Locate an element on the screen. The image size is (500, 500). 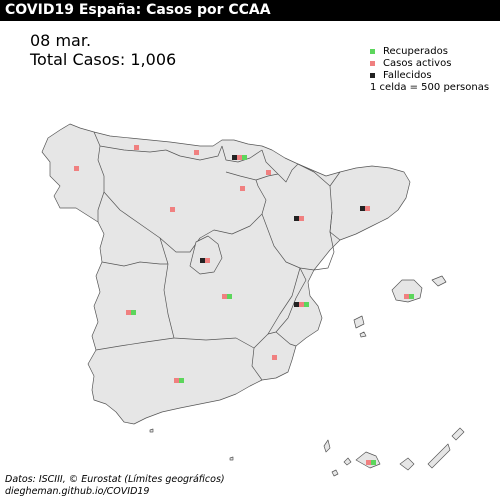
region-shape-murcia is located at coordinates (274, 356).